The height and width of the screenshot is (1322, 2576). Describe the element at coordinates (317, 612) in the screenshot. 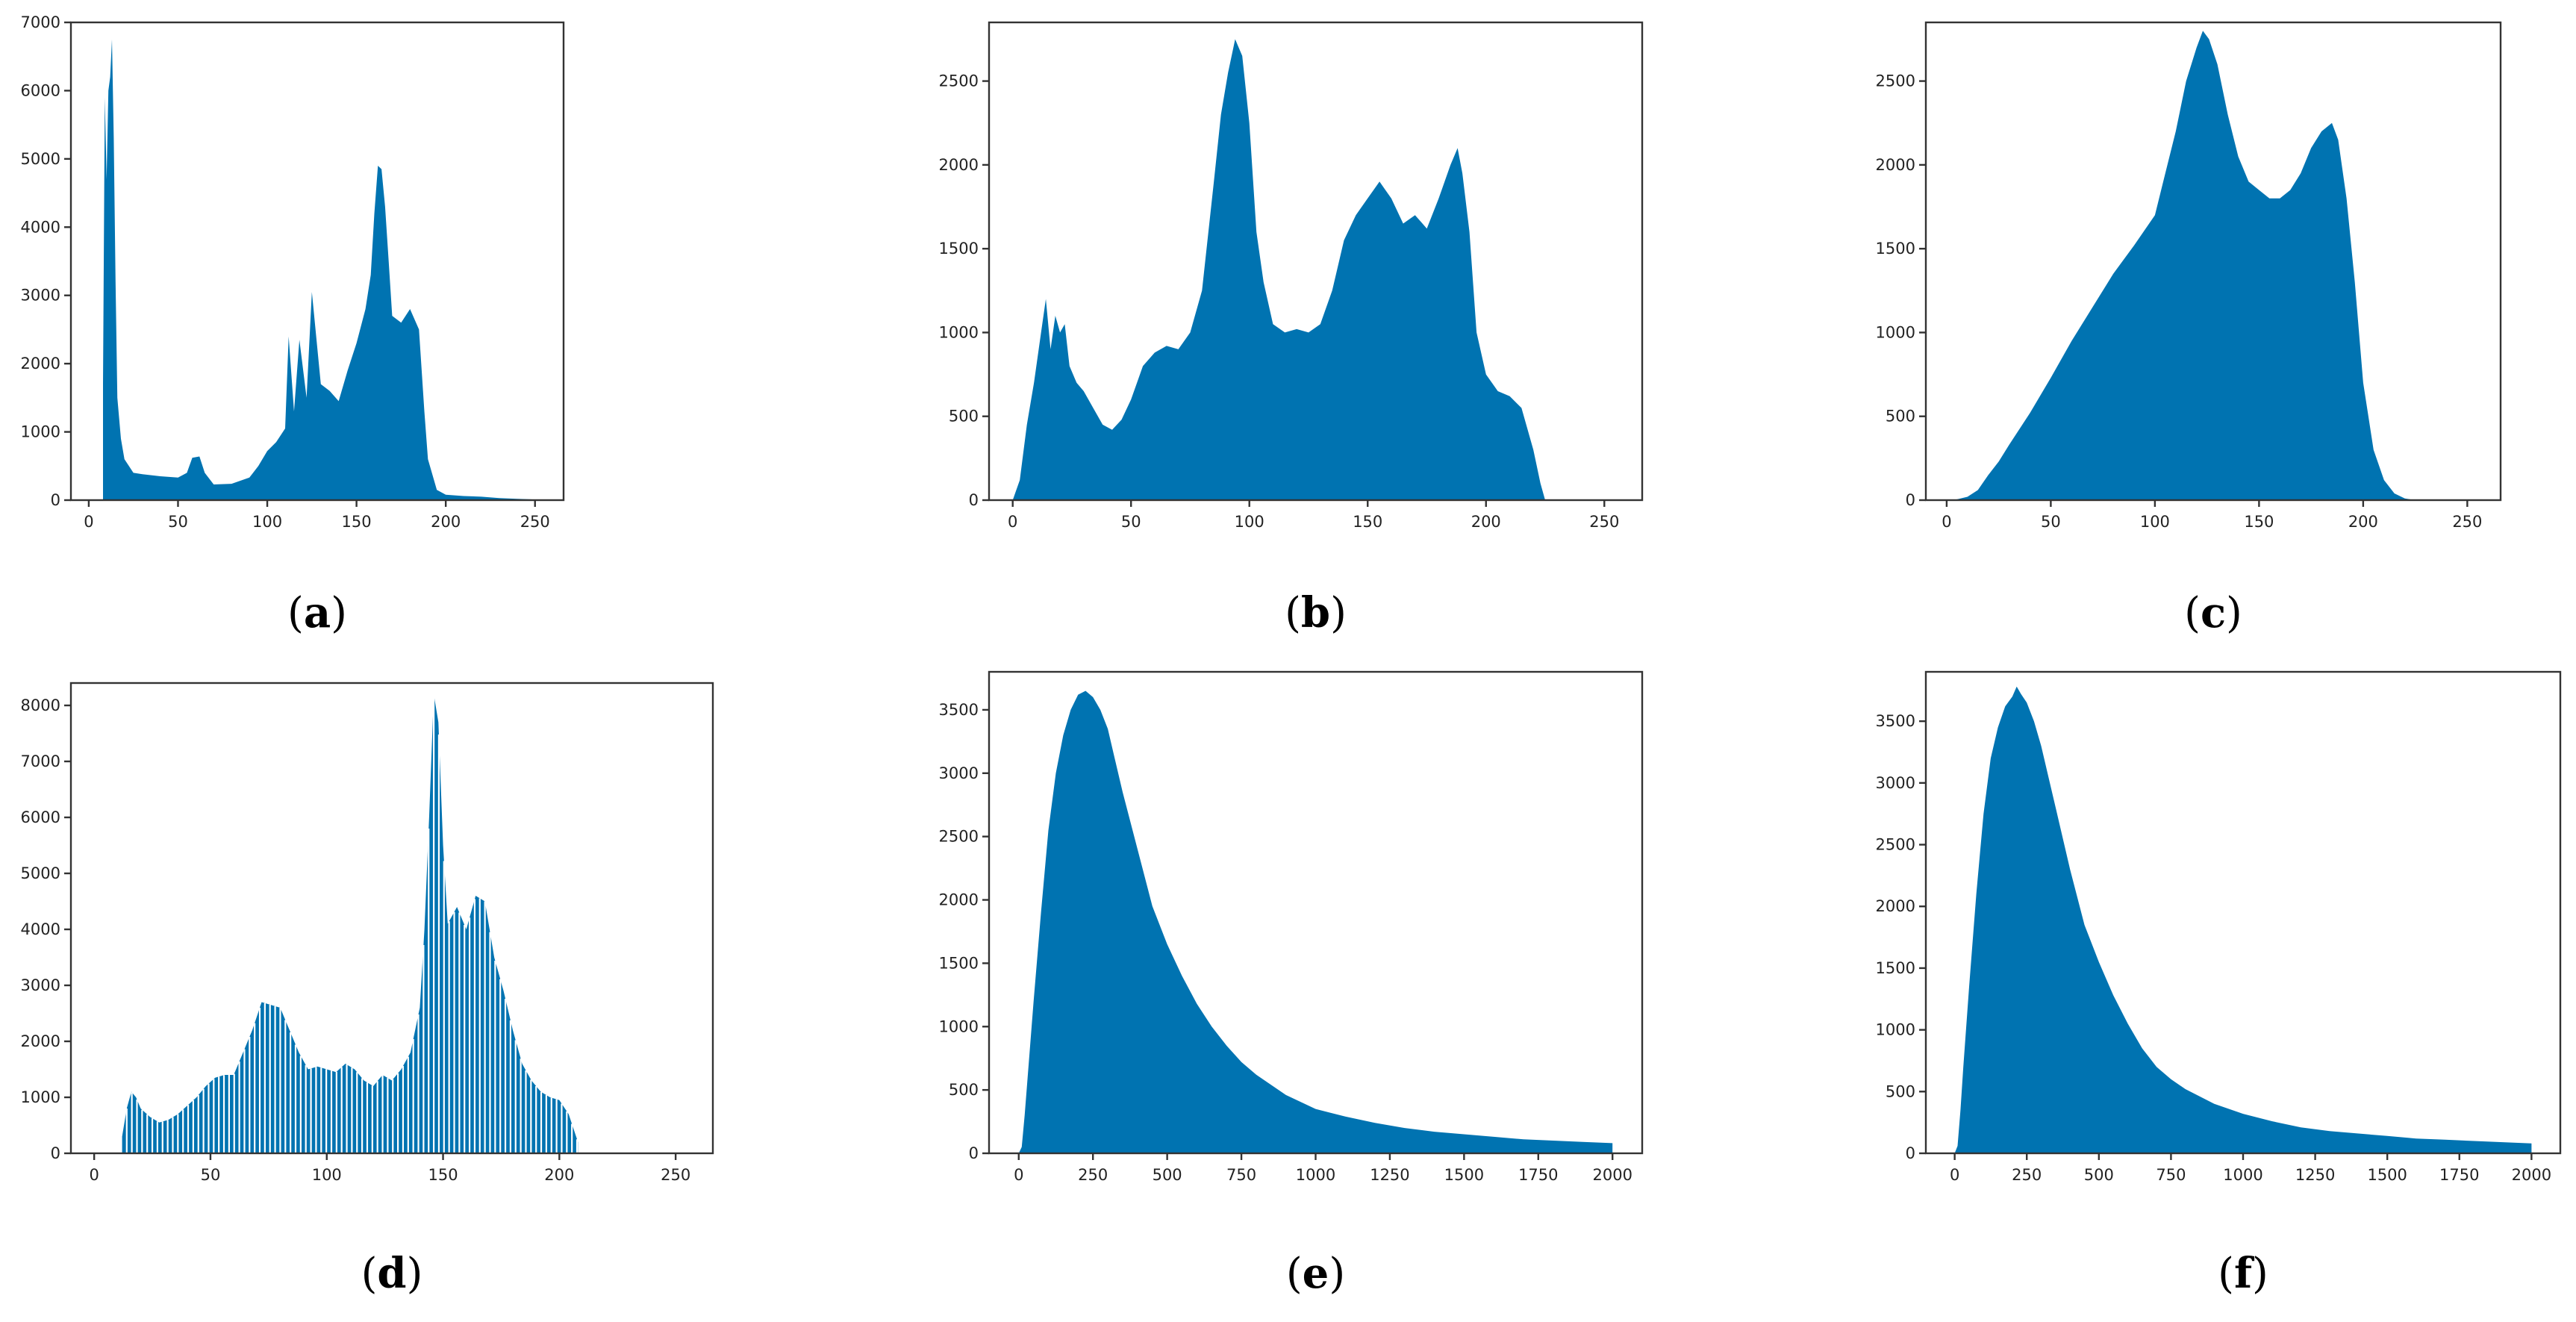

I see `panel-caption: (a)` at that location.